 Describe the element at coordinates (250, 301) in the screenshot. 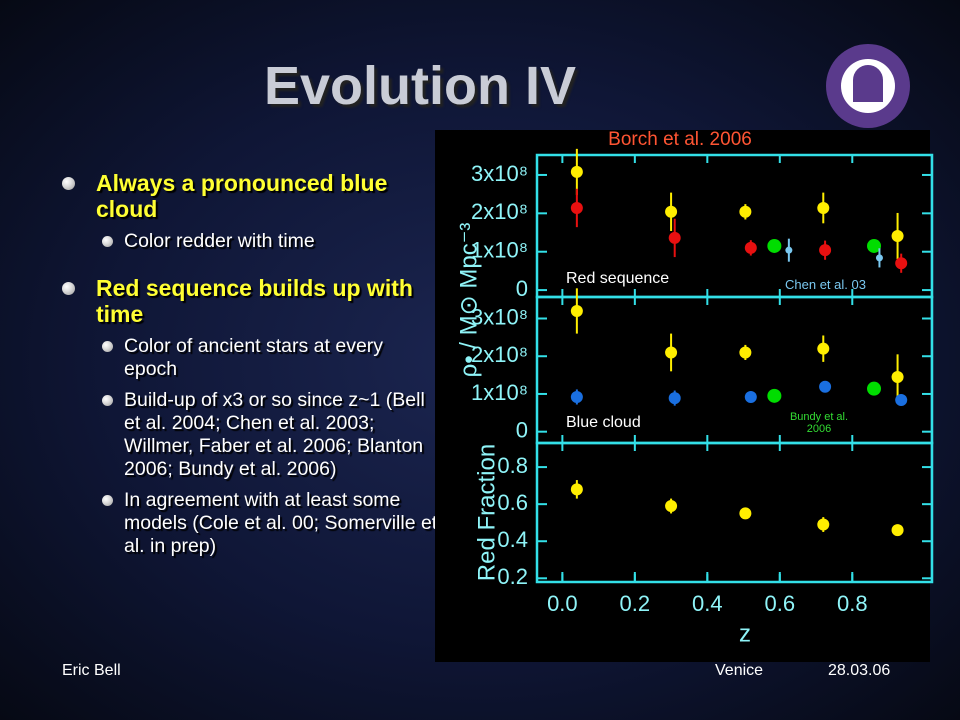

I see `bullet: Red sequence builds up with time` at that location.